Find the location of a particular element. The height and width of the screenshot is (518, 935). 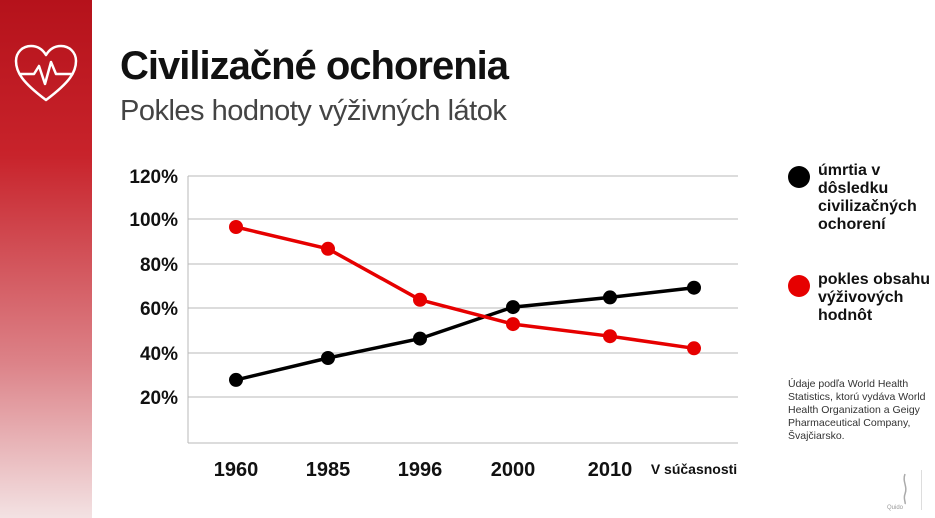

series-line-deaths is located at coordinates (465, 333).